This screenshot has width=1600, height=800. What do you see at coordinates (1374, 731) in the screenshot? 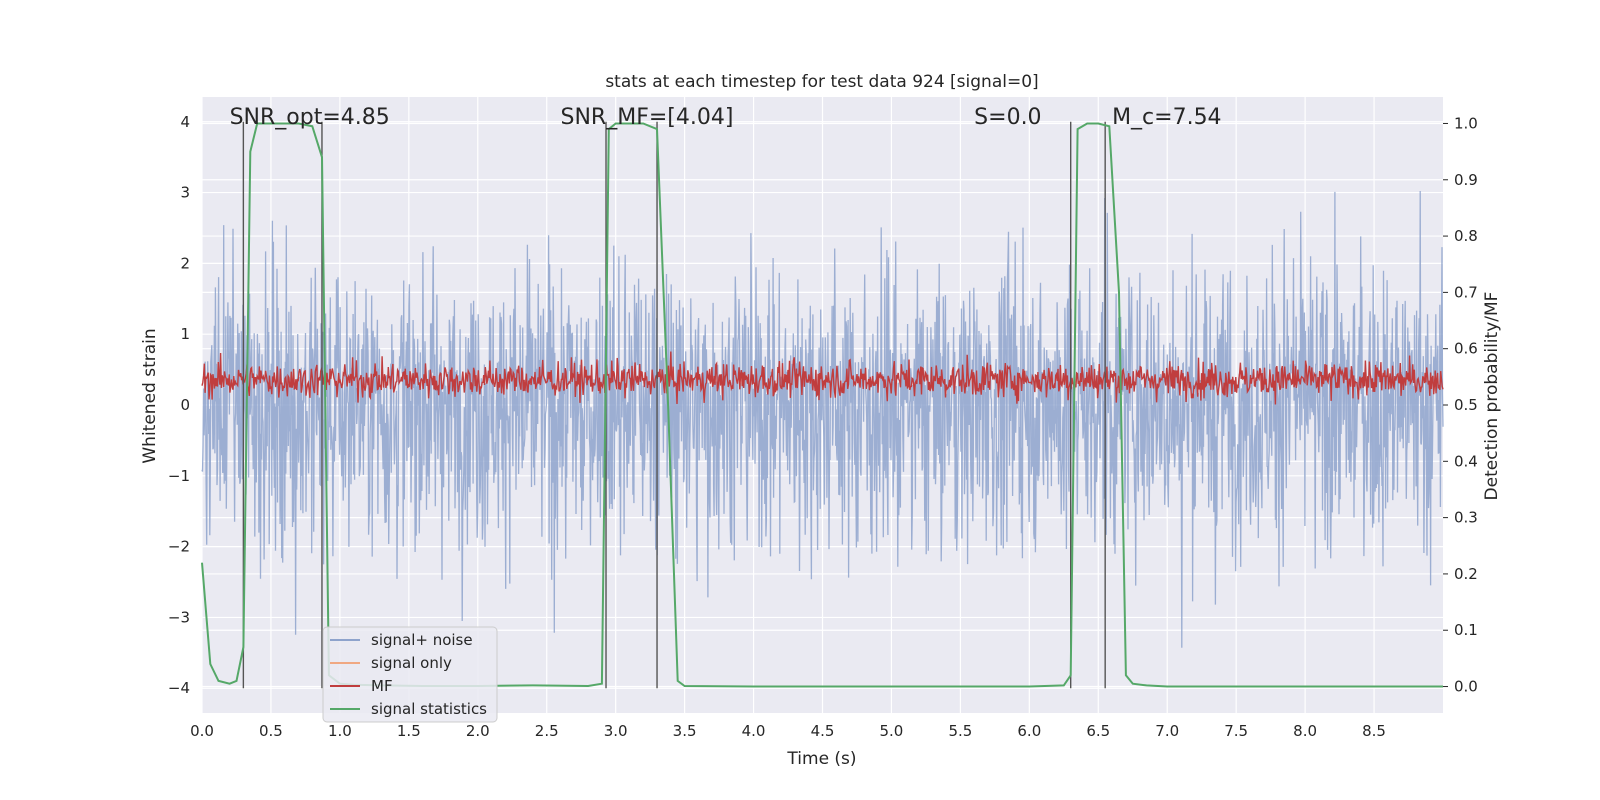
I see `x-tick-label: 8.5` at bounding box center [1374, 731].